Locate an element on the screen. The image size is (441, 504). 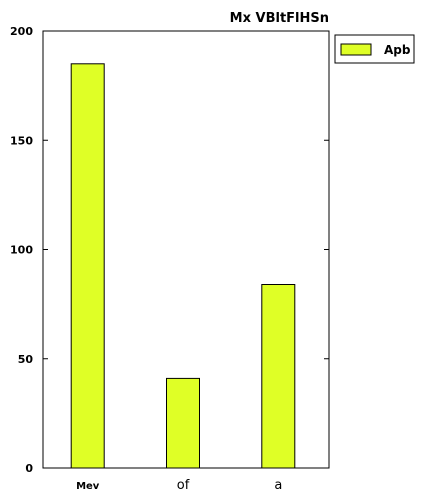
x-tick-label-mev: Mev is located at coordinates (88, 486).